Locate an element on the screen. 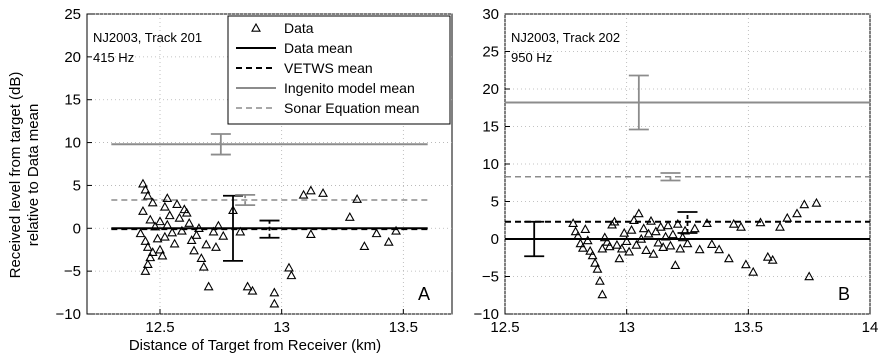 The height and width of the screenshot is (364, 881). panel-a-x-tick-label: 13 is located at coordinates (281, 327).